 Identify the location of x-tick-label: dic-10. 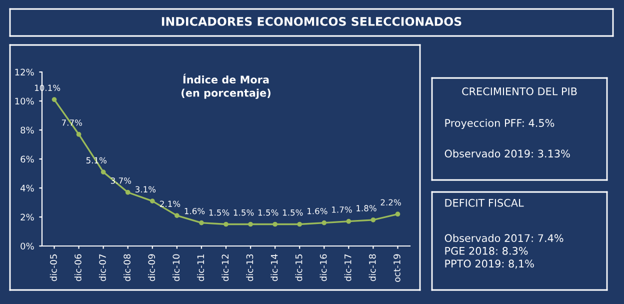
(176, 268).